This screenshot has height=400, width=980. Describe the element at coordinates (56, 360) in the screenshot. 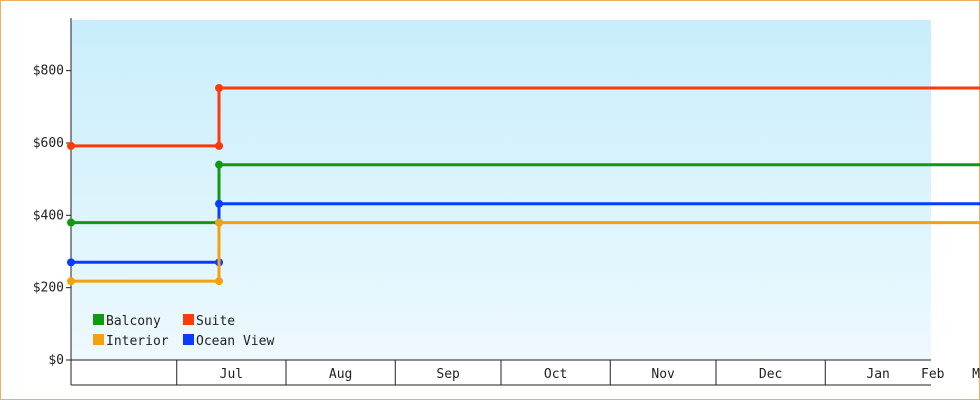

I see `y-tick-label: $0` at that location.